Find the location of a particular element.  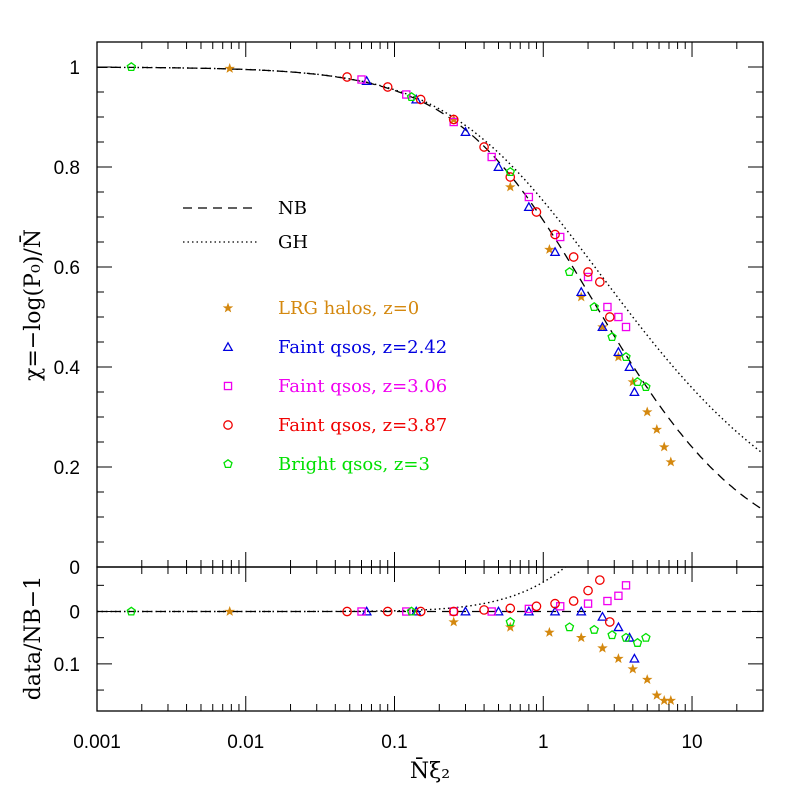

top-y-tick-label: 0.4 is located at coordinates (67, 368).